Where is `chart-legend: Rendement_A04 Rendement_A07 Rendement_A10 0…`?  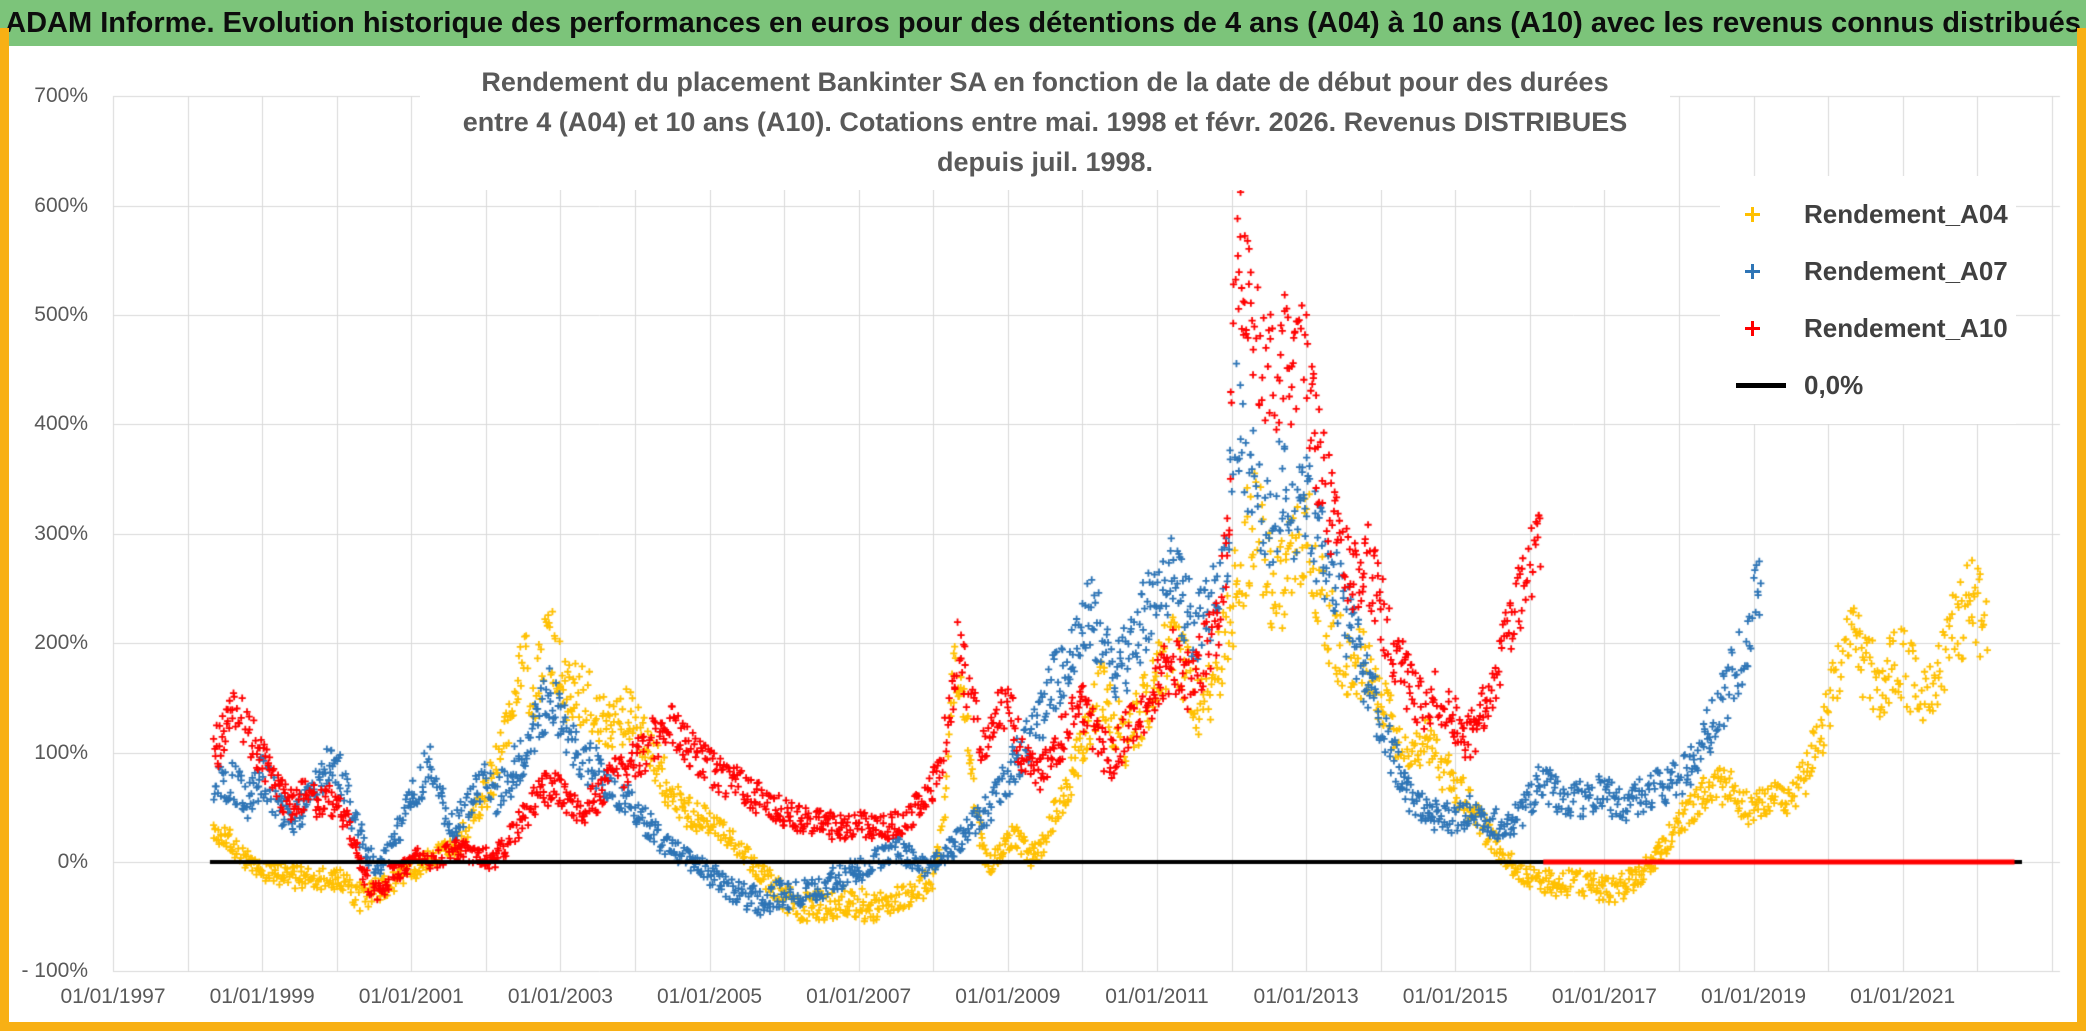 chart-legend: Rendement_A04 Rendement_A07 Rendement_A10 0… is located at coordinates (1868, 300).